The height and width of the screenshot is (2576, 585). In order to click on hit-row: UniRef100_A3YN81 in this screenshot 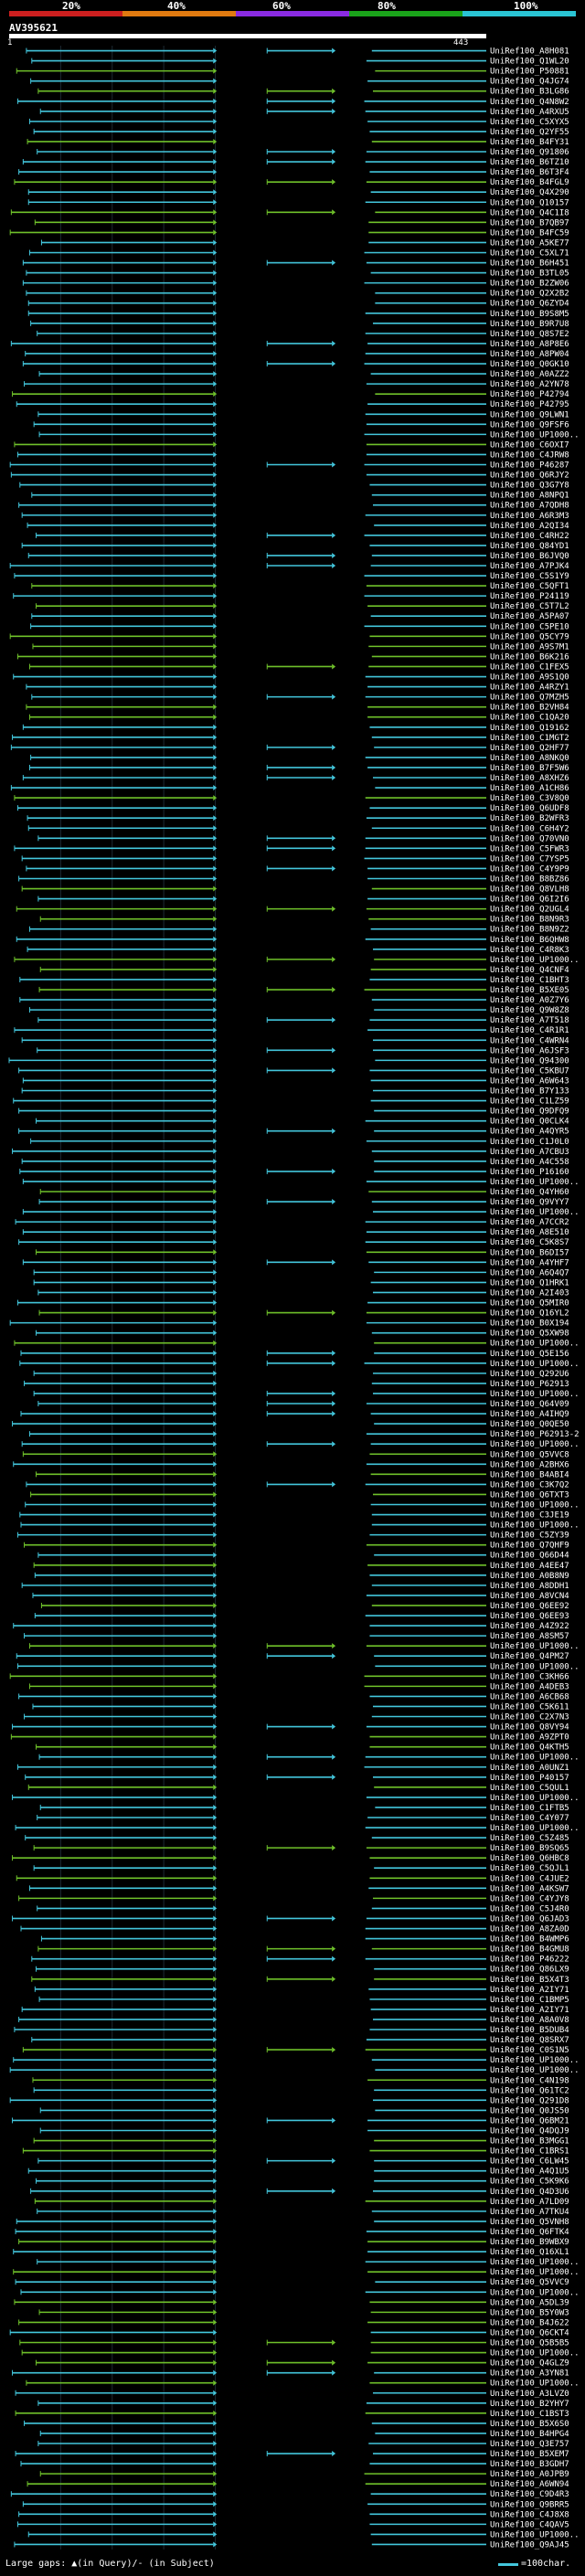, I will do `click(290, 2374)`.